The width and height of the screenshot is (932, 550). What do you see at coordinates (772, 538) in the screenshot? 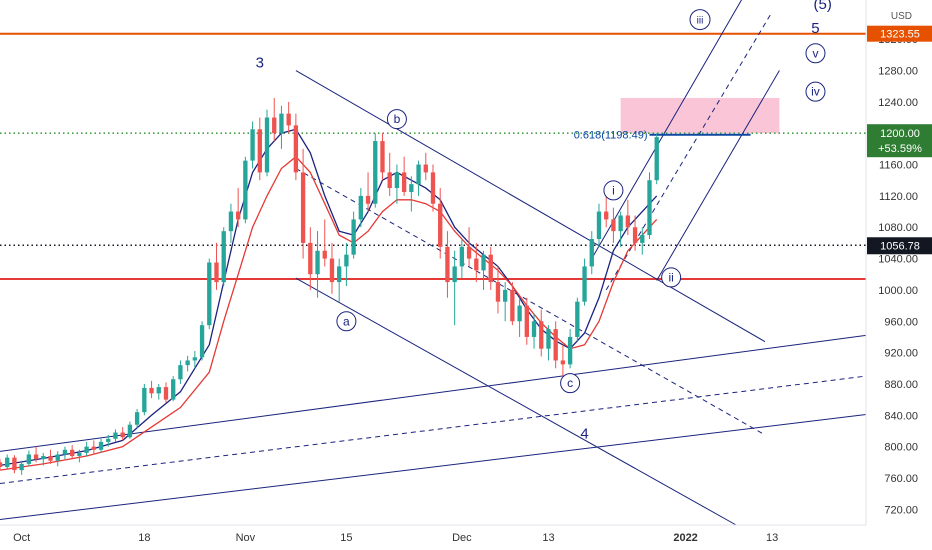
I see `x-tick-label: 13` at bounding box center [772, 538].